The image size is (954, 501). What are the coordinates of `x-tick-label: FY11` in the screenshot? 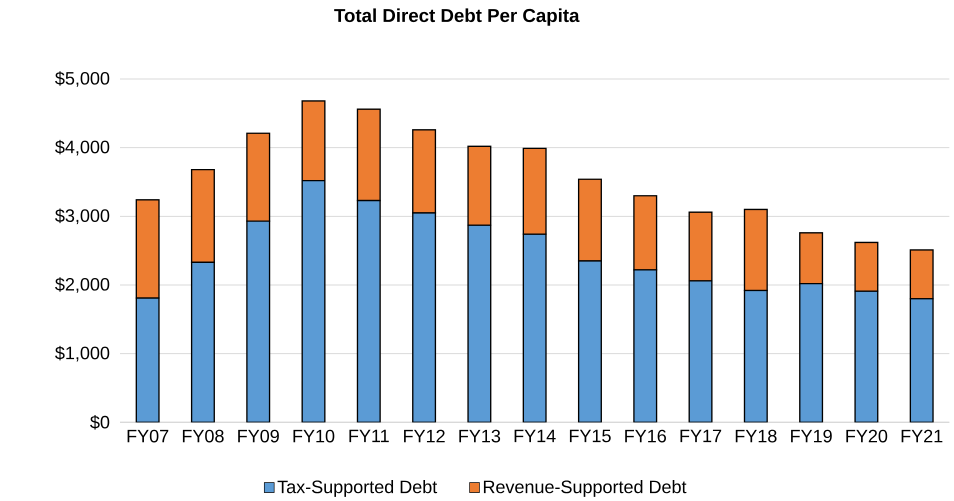 It's located at (369, 436).